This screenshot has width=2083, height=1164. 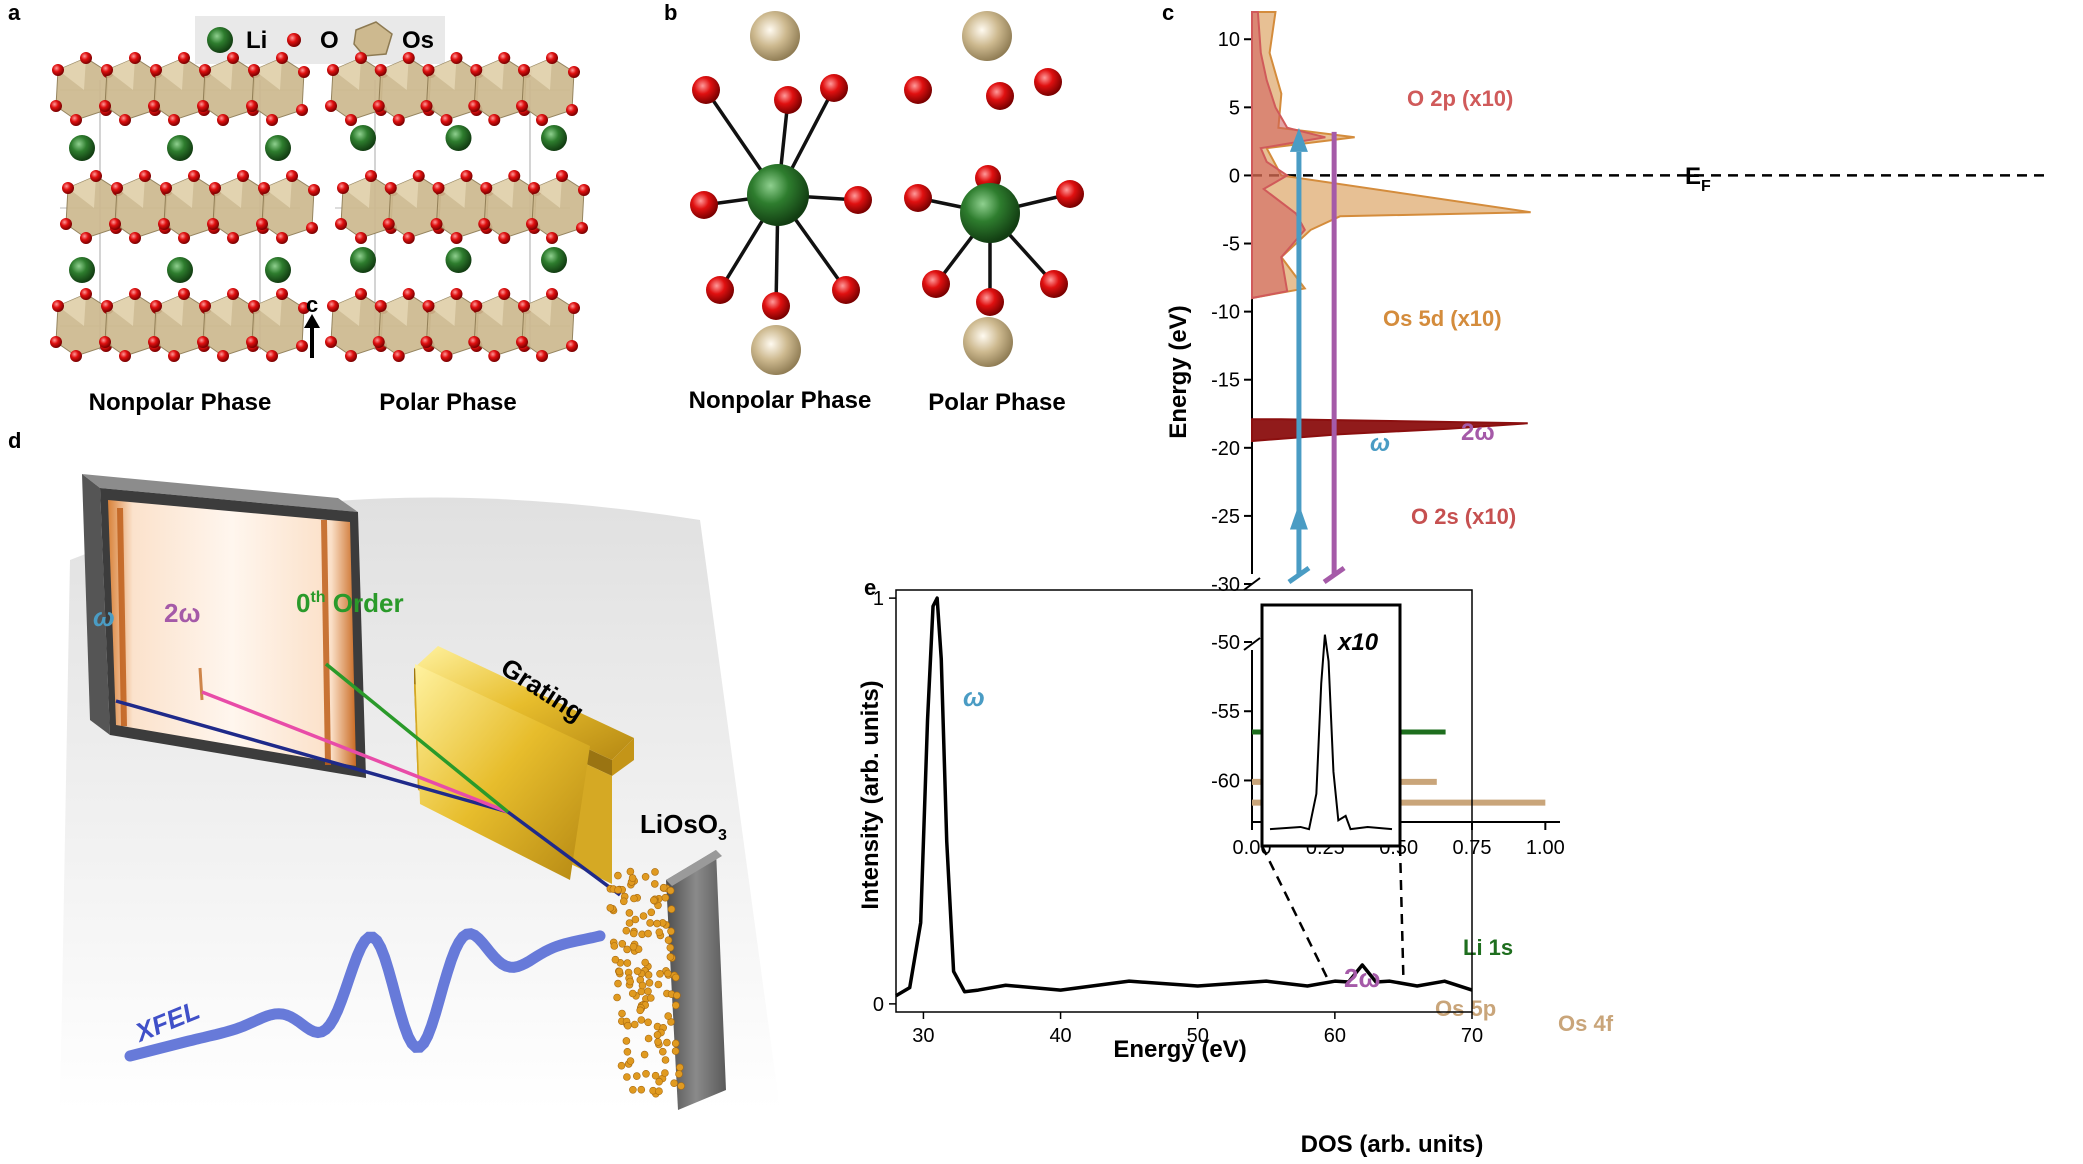 I want to click on fermi-label: EF, so click(x=1698, y=179).